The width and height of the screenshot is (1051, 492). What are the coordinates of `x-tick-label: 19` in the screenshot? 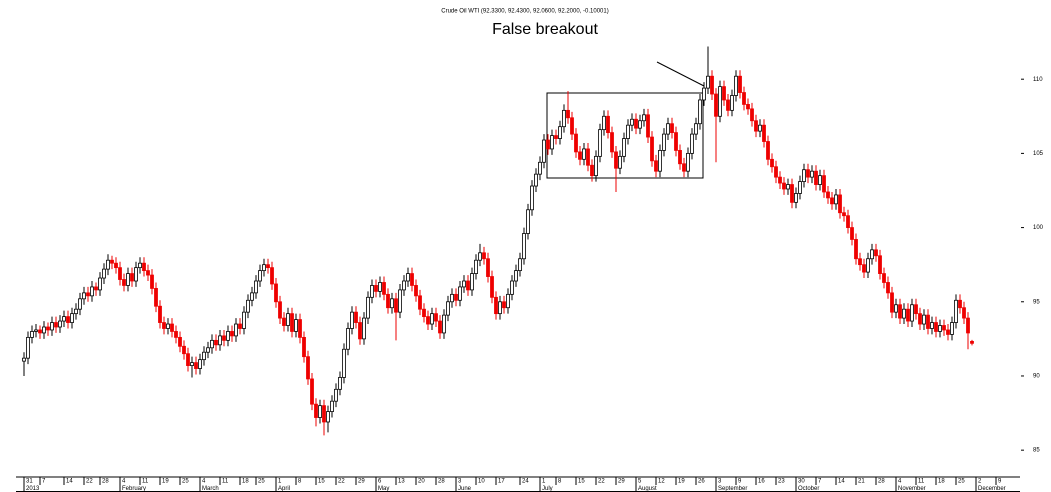 It's located at (165, 482).